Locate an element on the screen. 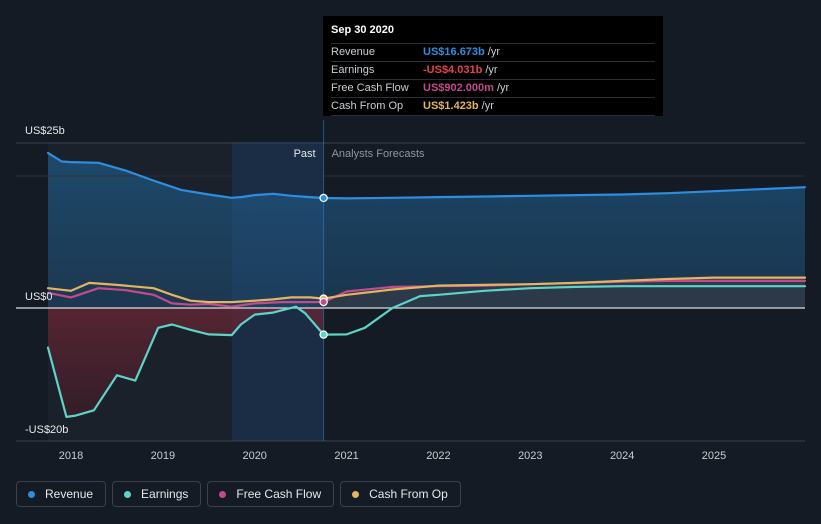  y-tick-label: -US$20b is located at coordinates (46, 430).